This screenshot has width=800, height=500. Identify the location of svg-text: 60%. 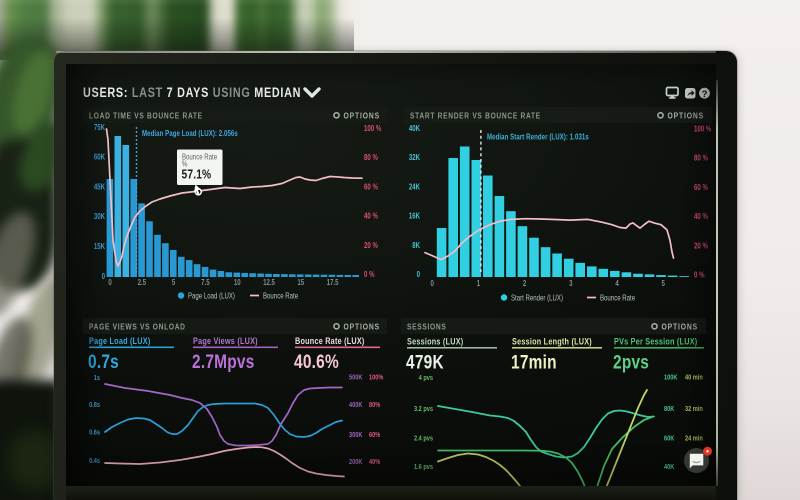
(374, 435).